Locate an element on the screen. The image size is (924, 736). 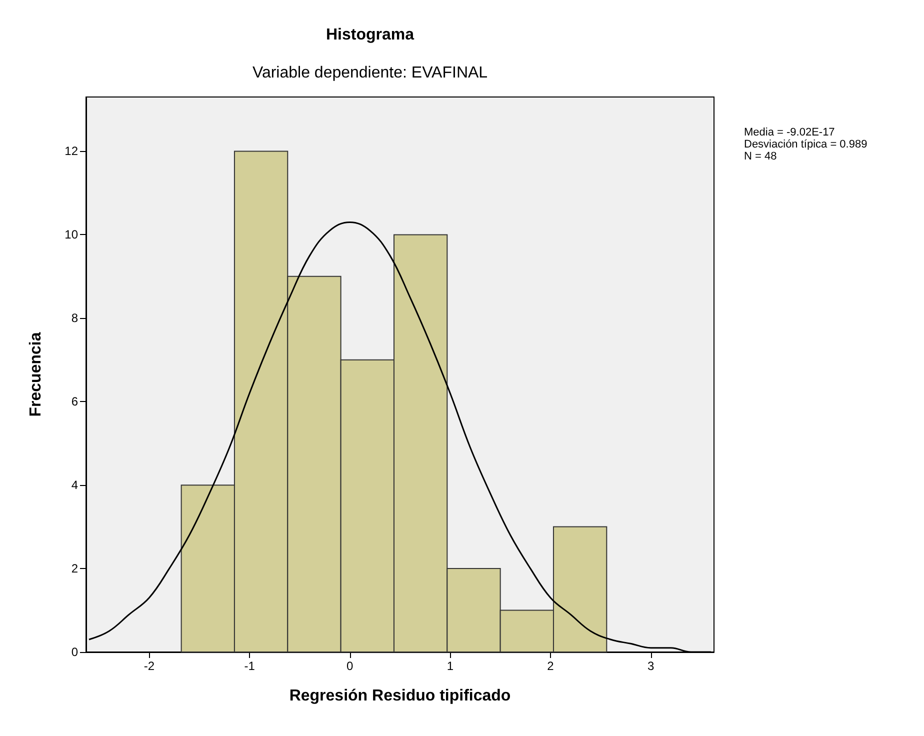
y-tick-label: 2 is located at coordinates (74, 569).